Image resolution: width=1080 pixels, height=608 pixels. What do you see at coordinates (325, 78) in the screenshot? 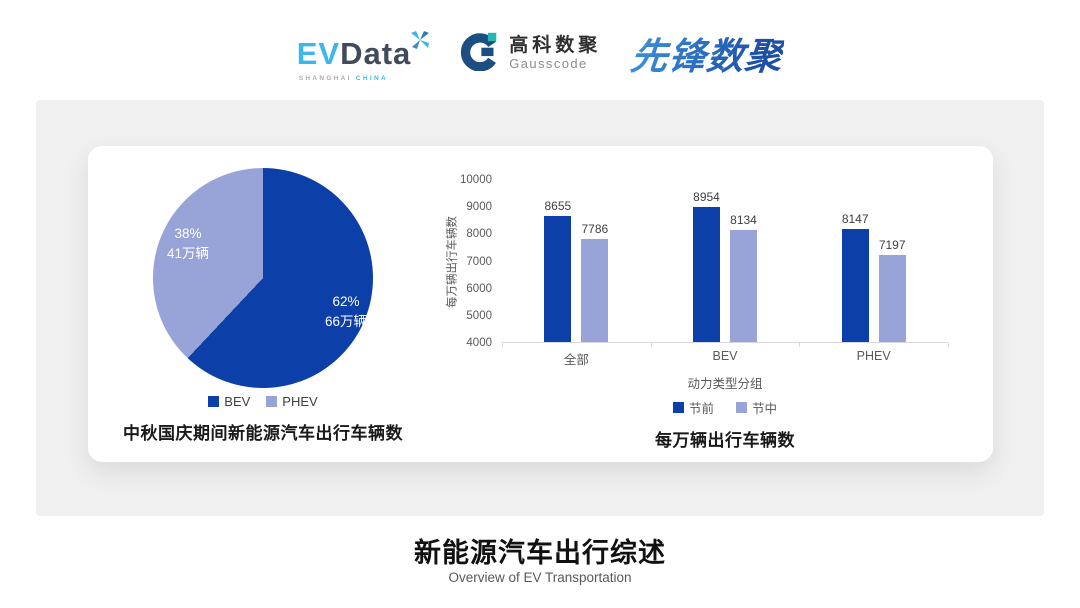
I see `evdata-shanghai-text: SHANGHAI` at bounding box center [325, 78].